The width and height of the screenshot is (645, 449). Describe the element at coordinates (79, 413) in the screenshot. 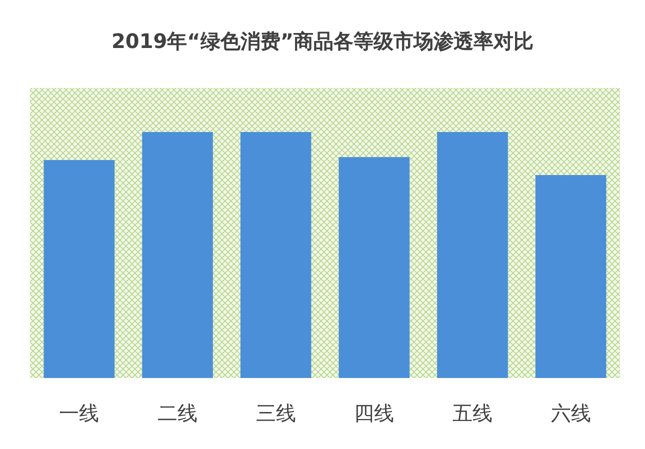

I see `x-tick-label: 一线` at that location.